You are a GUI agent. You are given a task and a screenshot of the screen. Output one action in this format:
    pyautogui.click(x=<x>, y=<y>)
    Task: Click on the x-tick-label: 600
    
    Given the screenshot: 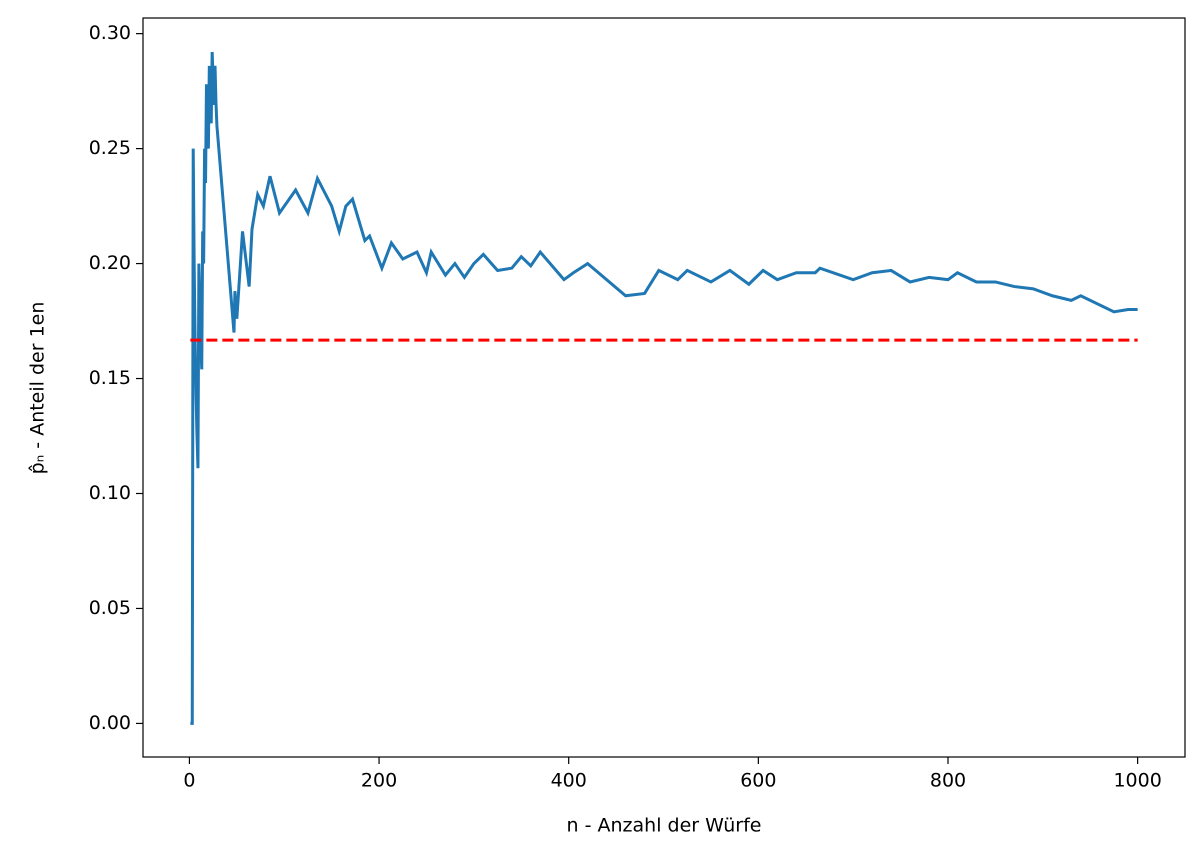 What is the action you would take?
    pyautogui.click(x=758, y=781)
    